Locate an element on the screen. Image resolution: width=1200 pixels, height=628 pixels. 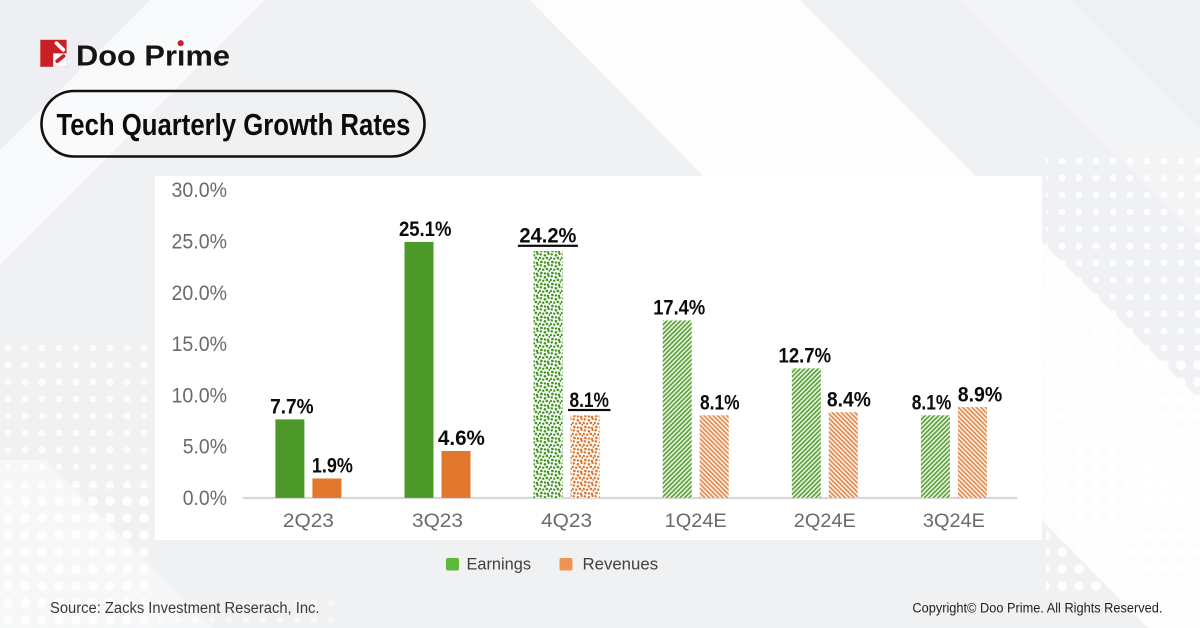
svg-text: 8.4% is located at coordinates (849, 399).